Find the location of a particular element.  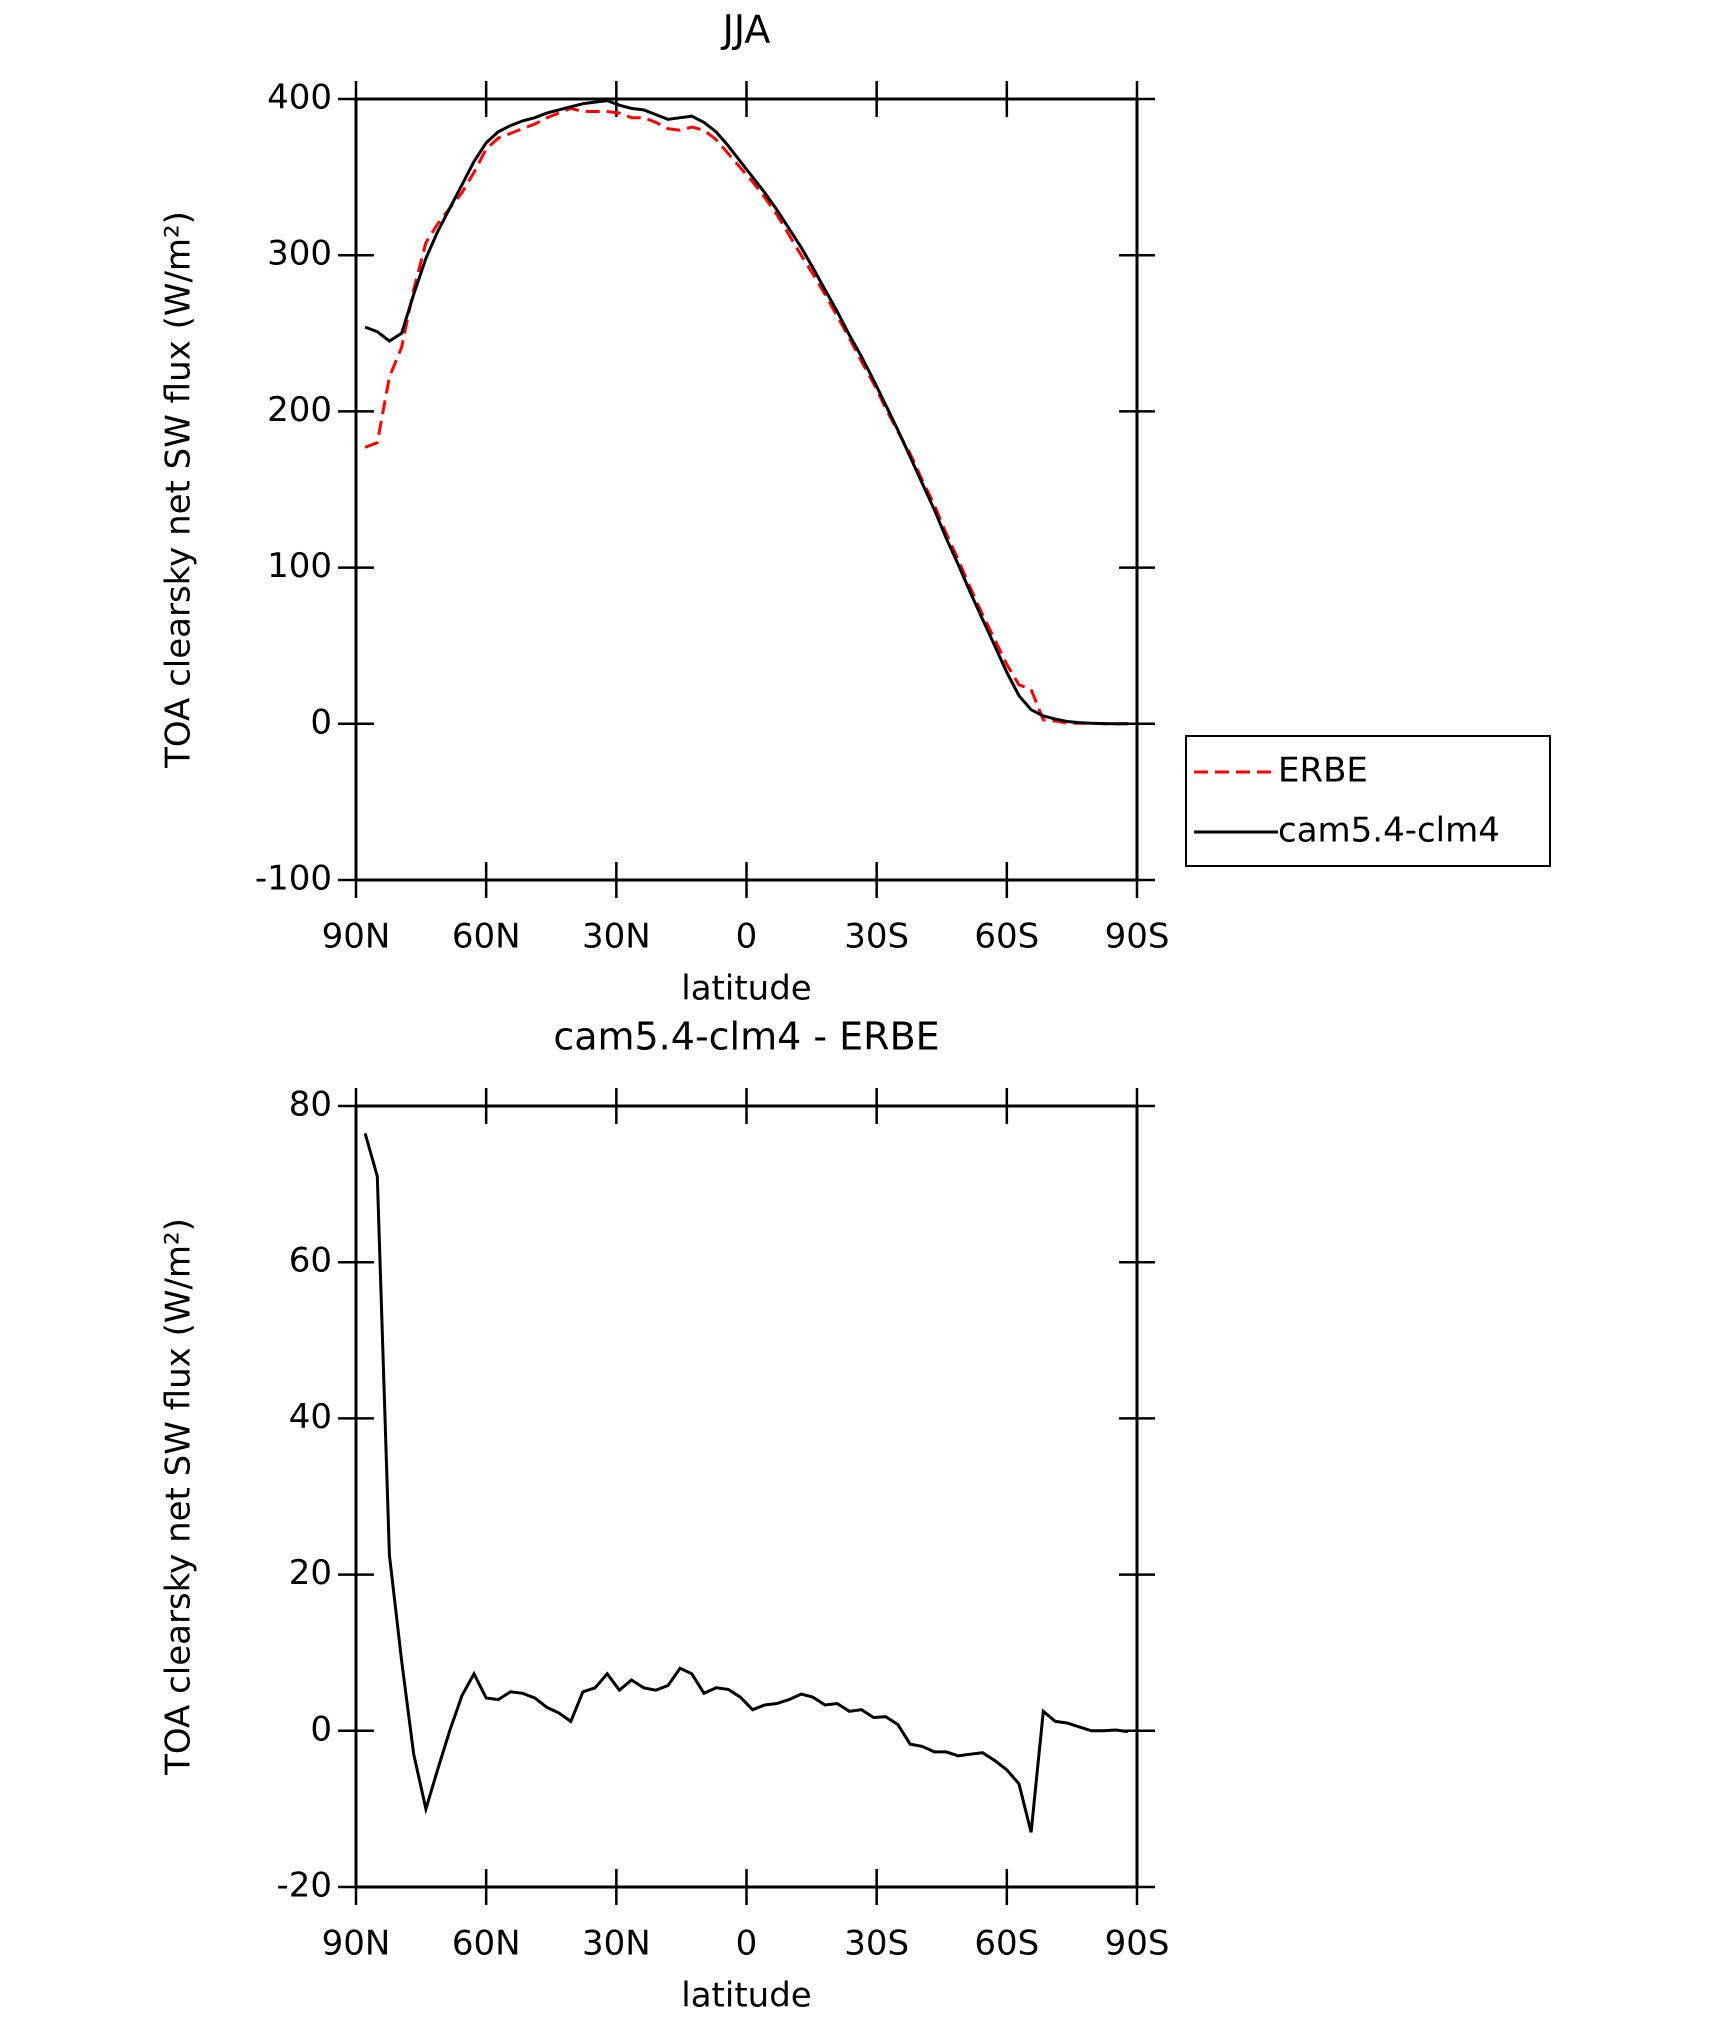

y-tick-label: 100 is located at coordinates (299, 566).